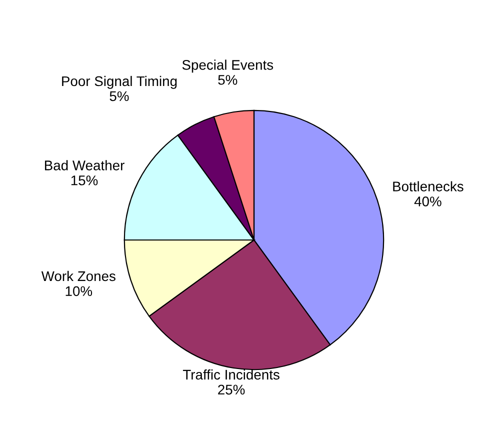 The width and height of the screenshot is (500, 437). I want to click on slice-label: Traffic Incidents, so click(231, 374).